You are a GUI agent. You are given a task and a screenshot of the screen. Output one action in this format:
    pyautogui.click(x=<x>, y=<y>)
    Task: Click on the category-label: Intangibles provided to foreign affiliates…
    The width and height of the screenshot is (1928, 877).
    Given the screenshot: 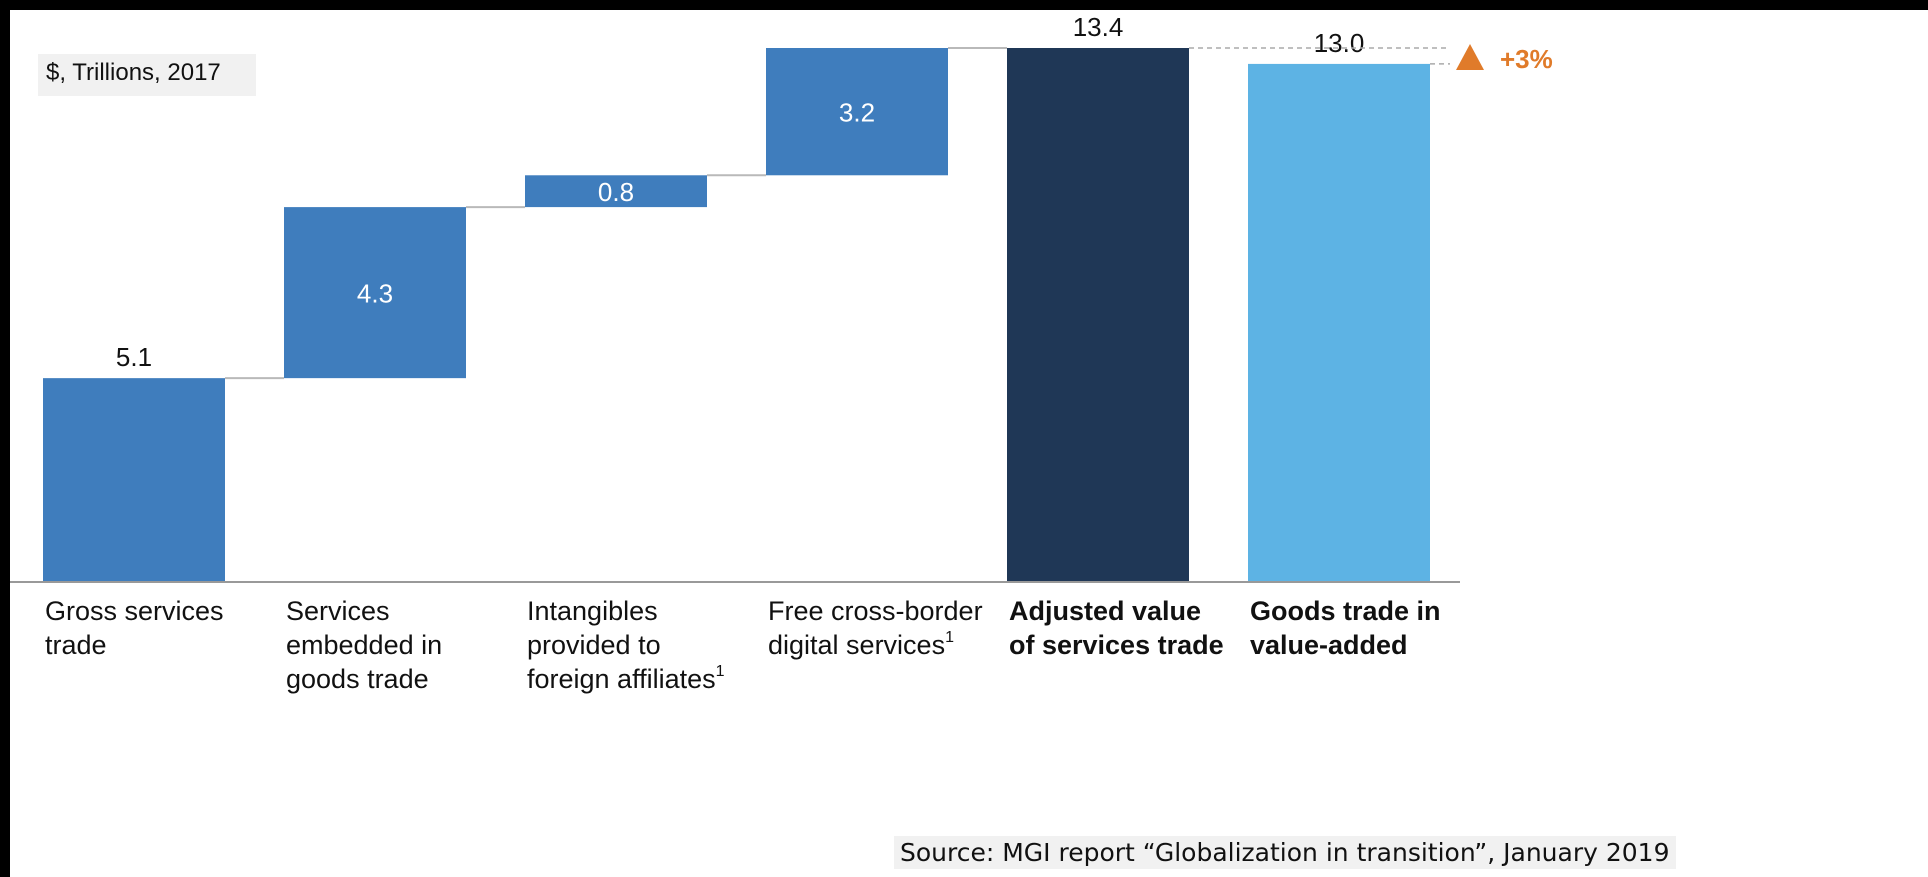 What is the action you would take?
    pyautogui.click(x=626, y=645)
    